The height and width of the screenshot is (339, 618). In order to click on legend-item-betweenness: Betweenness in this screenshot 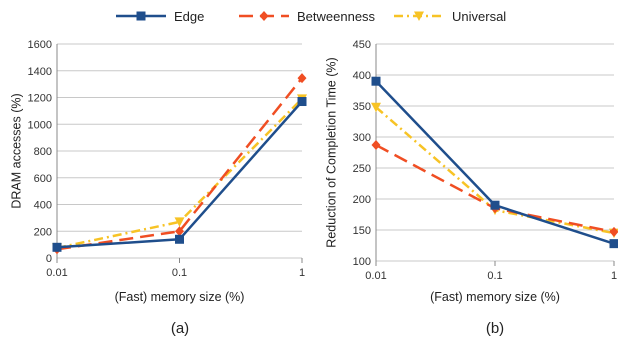, I will do `click(307, 16)`.